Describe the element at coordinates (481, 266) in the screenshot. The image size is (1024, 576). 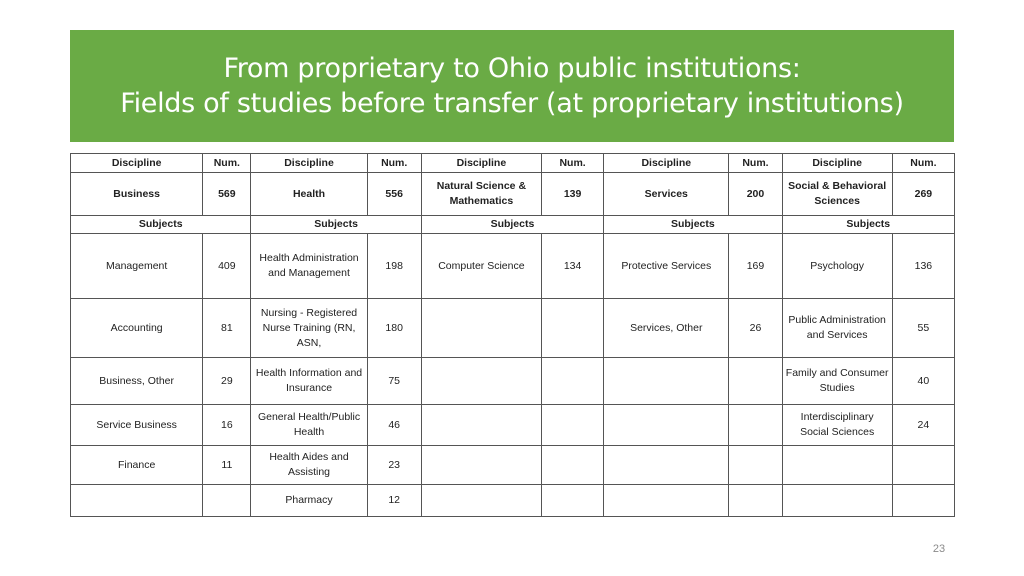
I see `subject-name: Computer Science` at that location.